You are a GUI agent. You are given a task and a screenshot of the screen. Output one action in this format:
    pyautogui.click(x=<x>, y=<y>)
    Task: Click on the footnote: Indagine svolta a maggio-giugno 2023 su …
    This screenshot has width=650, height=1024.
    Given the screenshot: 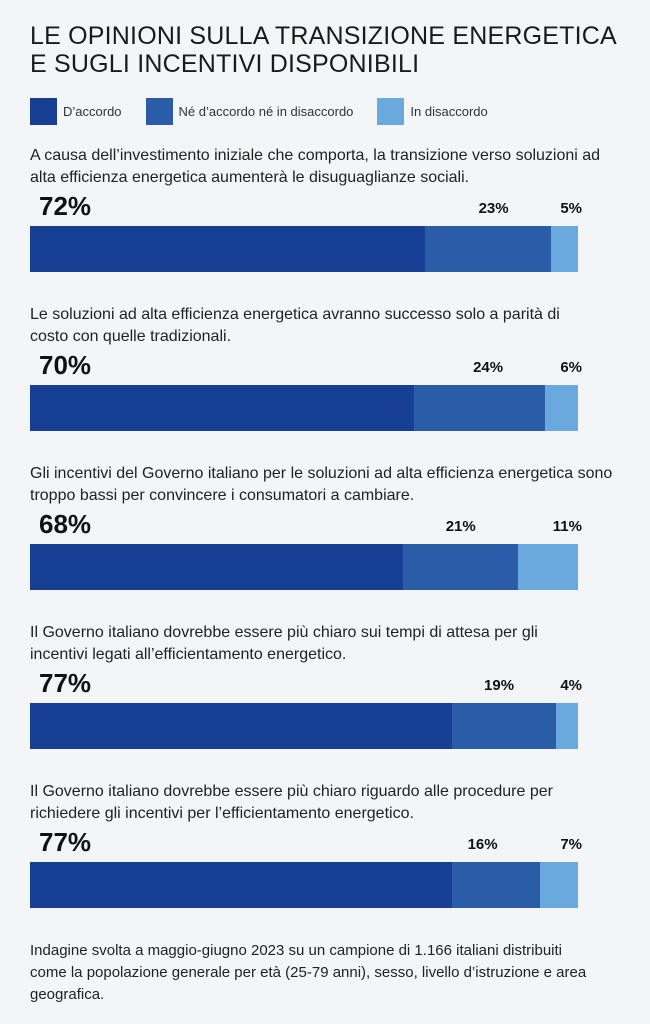 What is the action you would take?
    pyautogui.click(x=308, y=972)
    